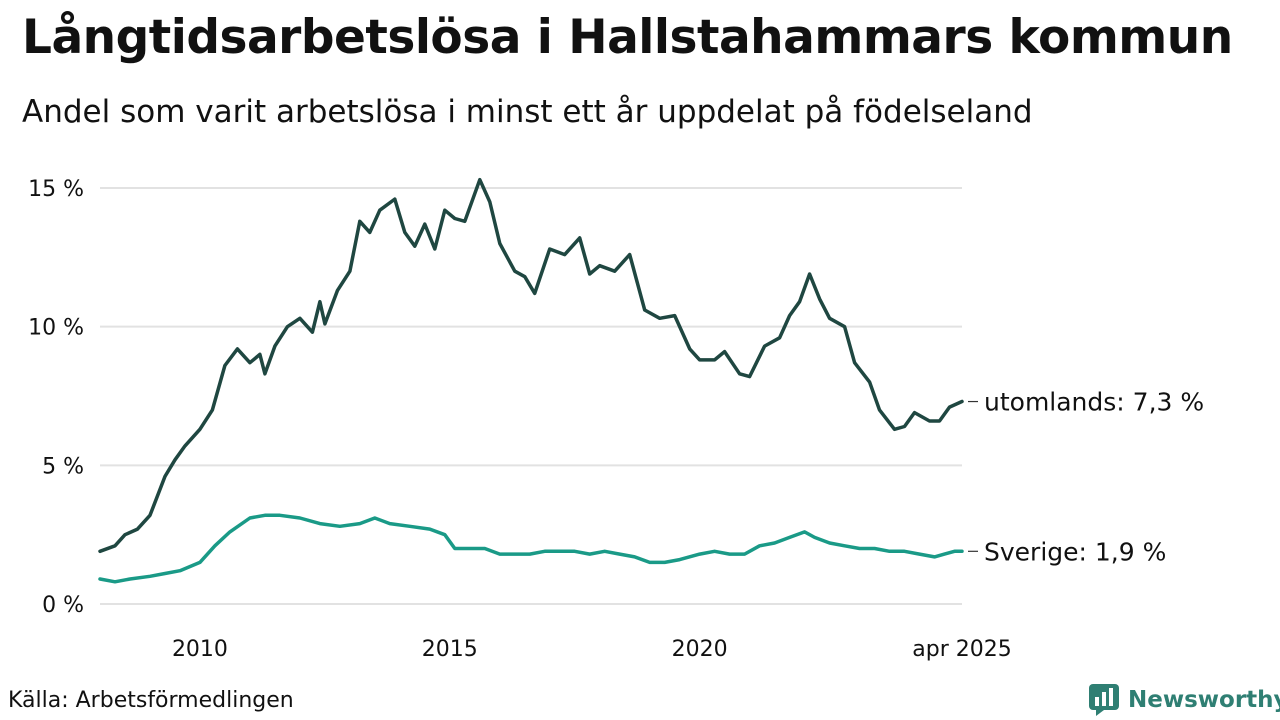 Image resolution: width=1280 pixels, height=720 pixels. What do you see at coordinates (1075, 551) in the screenshot?
I see `end-label-sverige: Sverige: 1,9 %` at bounding box center [1075, 551].